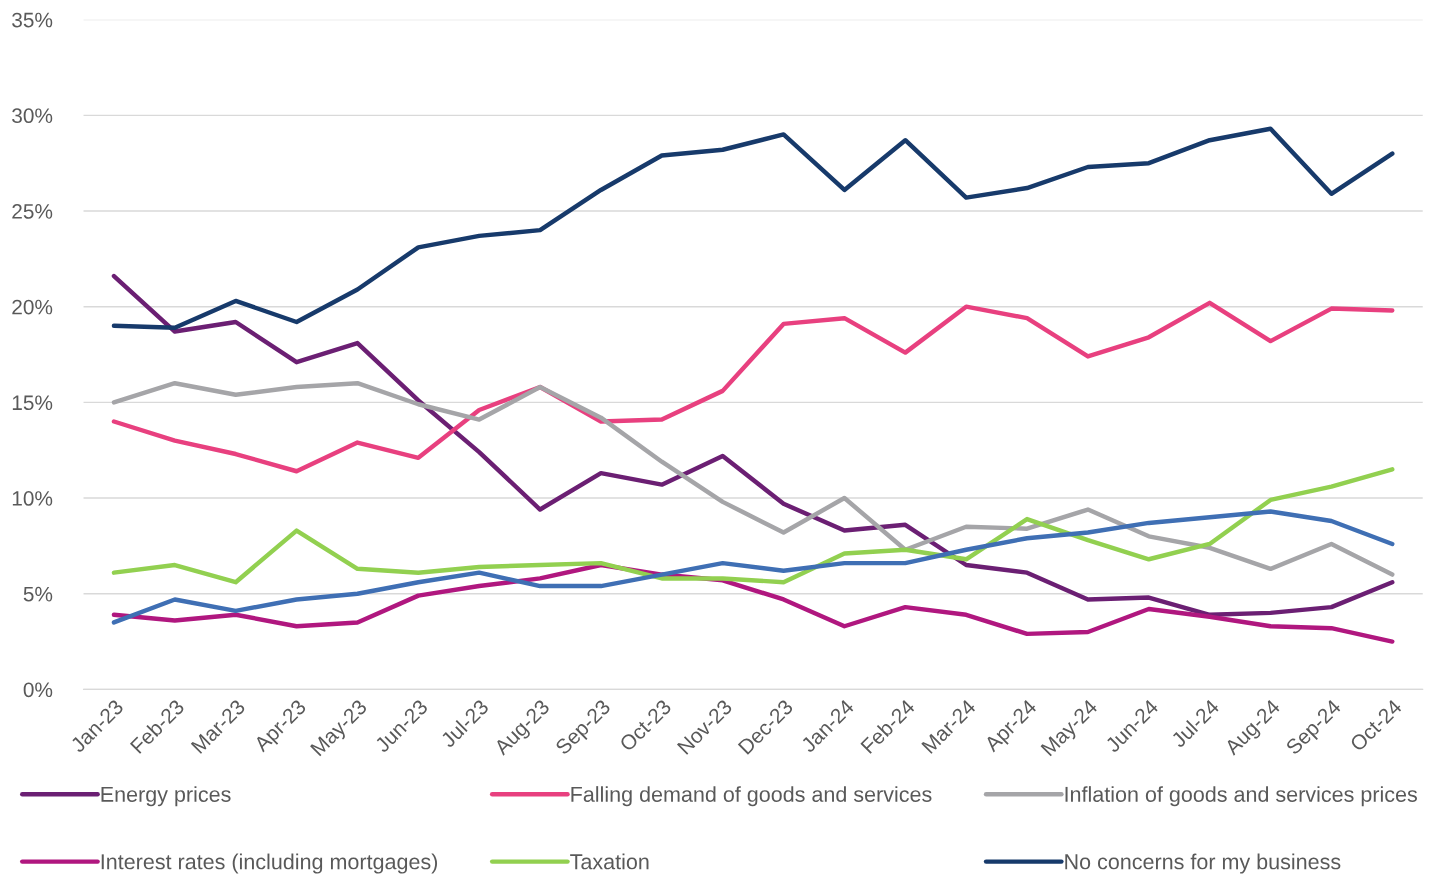  Describe the element at coordinates (609, 861) in the screenshot. I see `legend-label: Taxation` at that location.